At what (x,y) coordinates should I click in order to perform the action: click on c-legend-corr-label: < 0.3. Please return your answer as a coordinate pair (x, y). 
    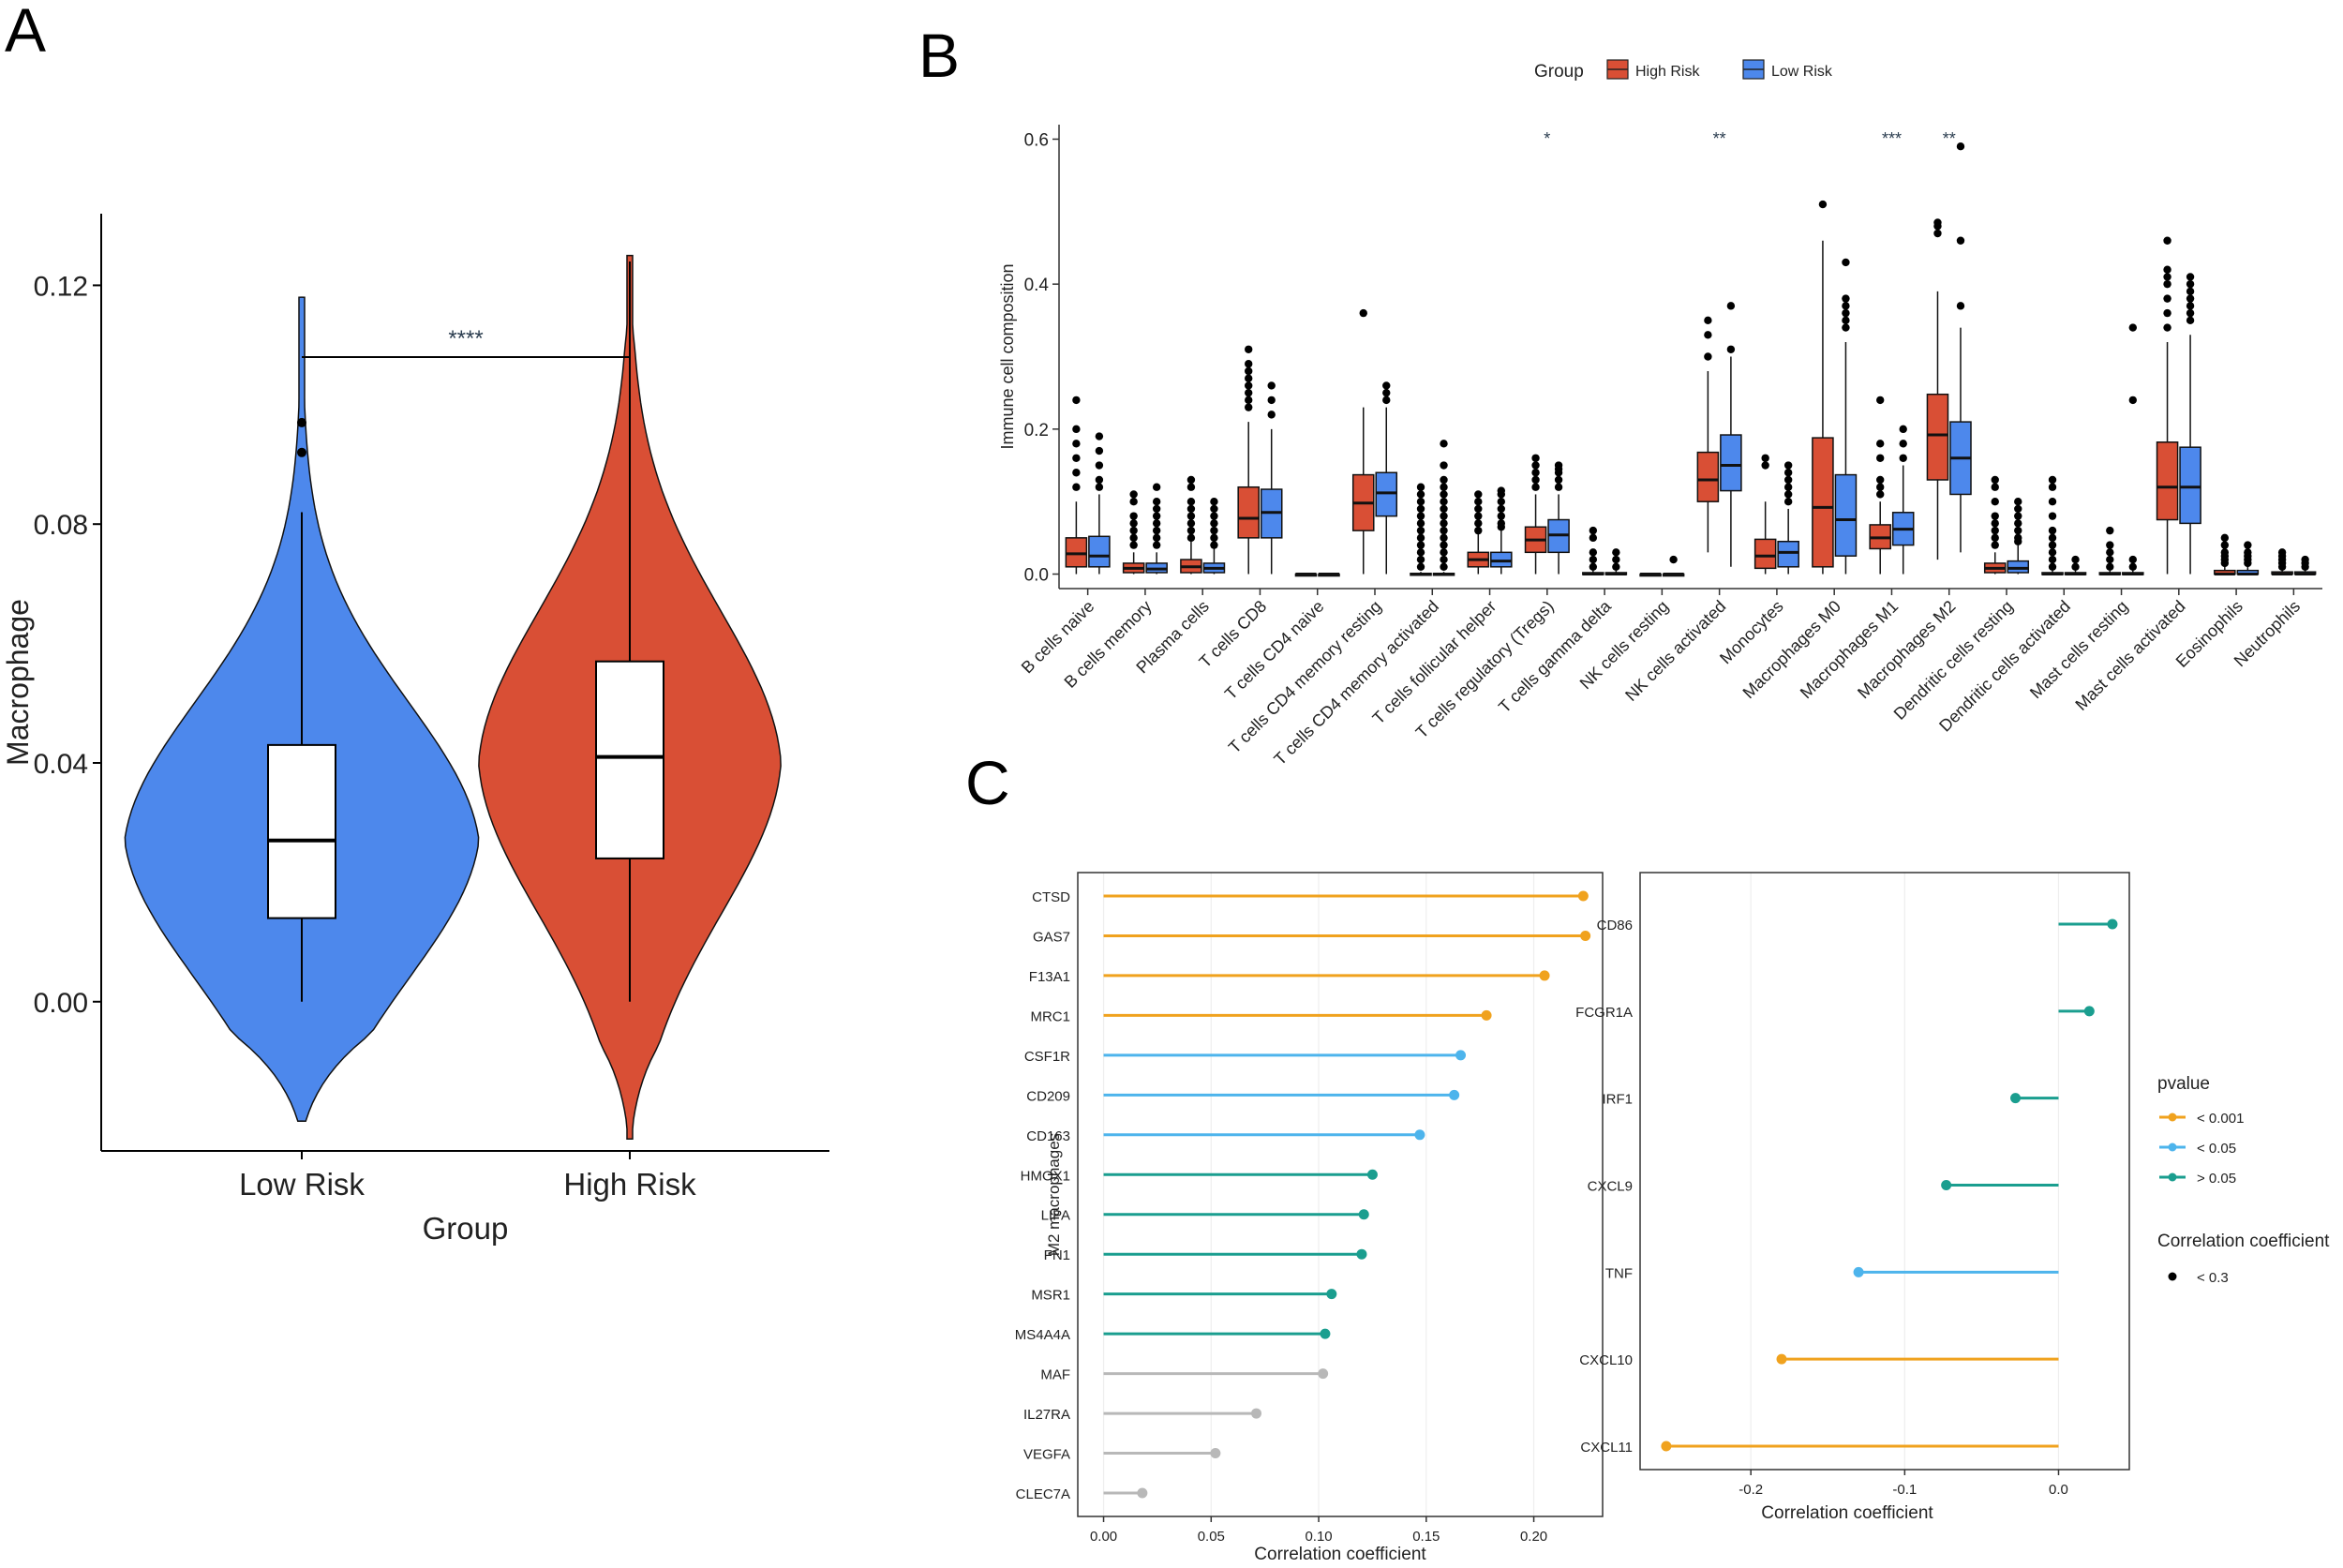
    Looking at the image, I should click on (2213, 1278).